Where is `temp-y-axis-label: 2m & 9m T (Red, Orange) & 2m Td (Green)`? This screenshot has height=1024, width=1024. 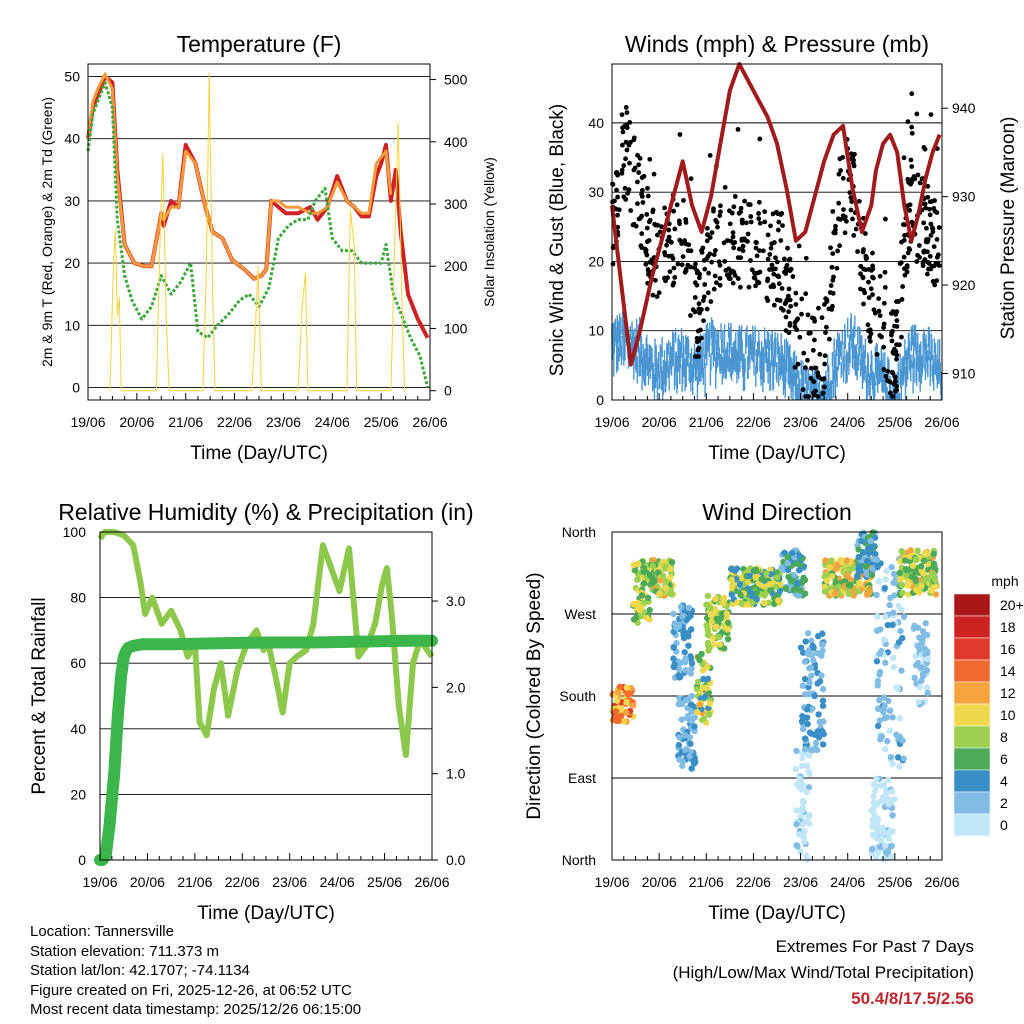
temp-y-axis-label: 2m & 9m T (Red, Orange) & 2m Td (Green) is located at coordinates (47, 232).